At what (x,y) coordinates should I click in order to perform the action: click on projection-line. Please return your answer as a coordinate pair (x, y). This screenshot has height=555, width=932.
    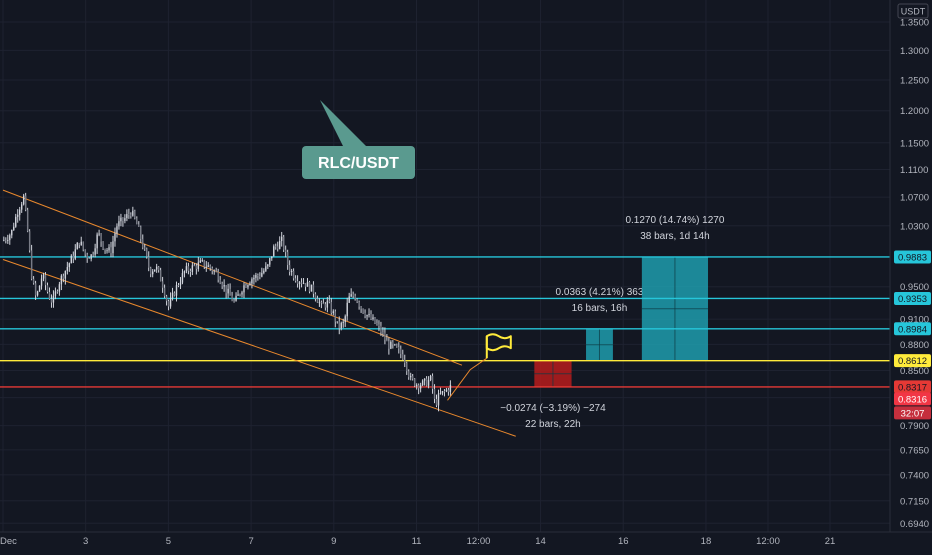
    Looking at the image, I should click on (467, 379).